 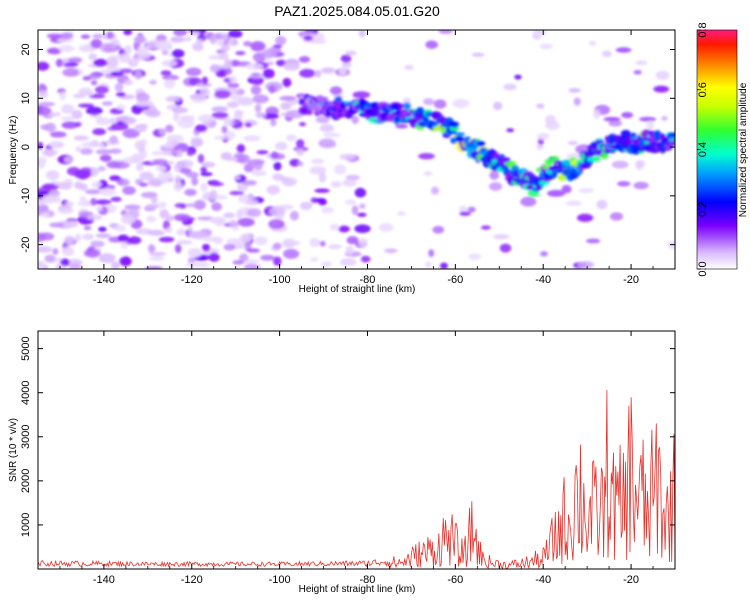 I want to click on snr-x-tick-label: -40, so click(x=543, y=580).